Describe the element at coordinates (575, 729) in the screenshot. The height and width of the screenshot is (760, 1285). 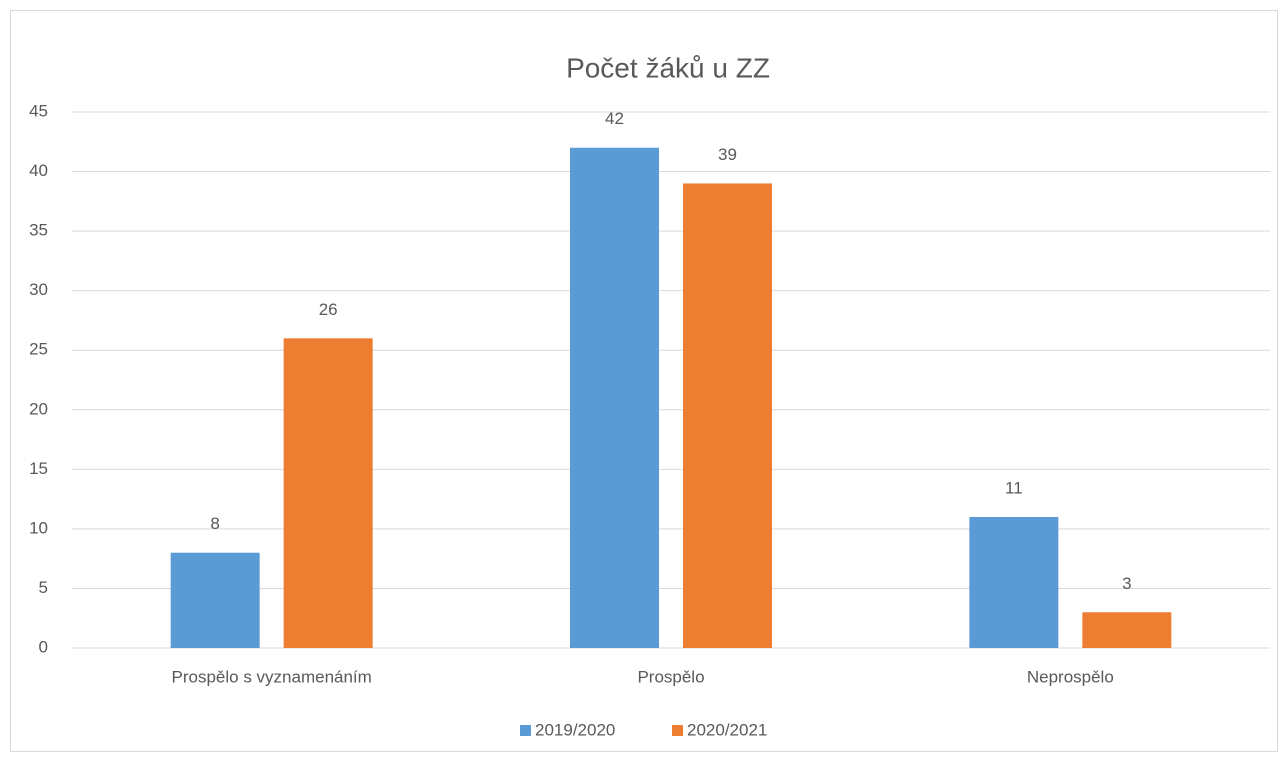
I see `legend-label: 2019/2020` at that location.